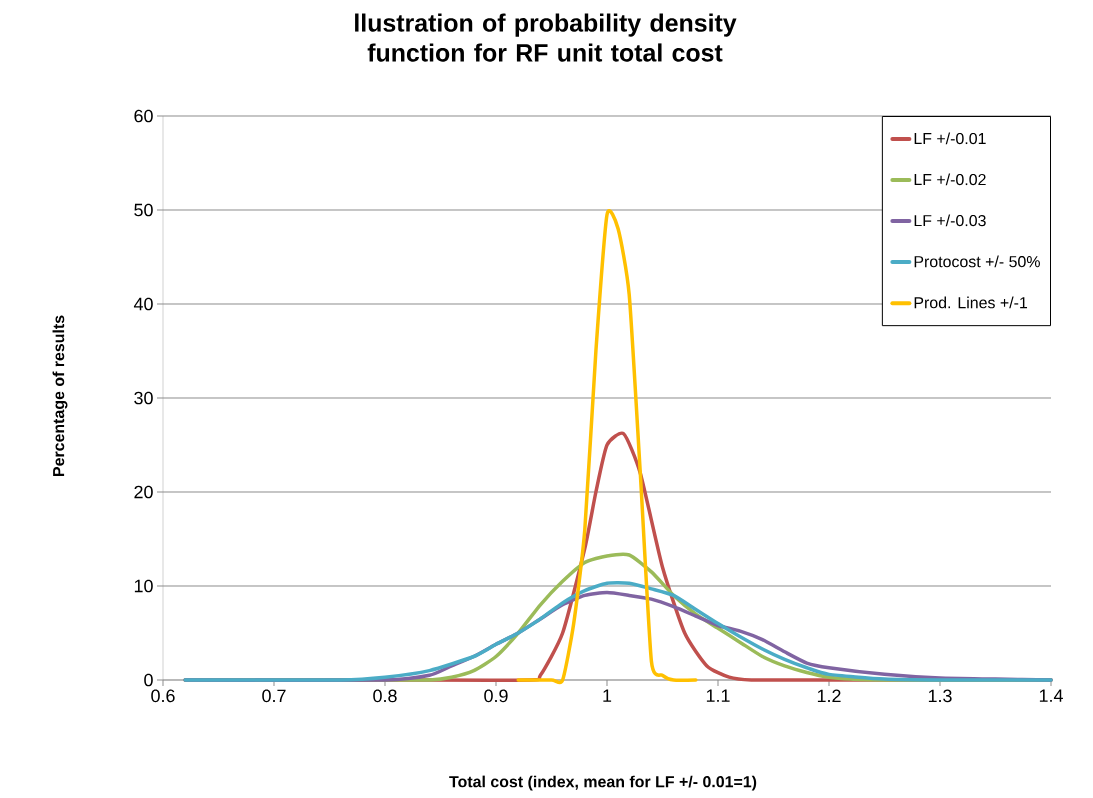  Describe the element at coordinates (143, 304) in the screenshot. I see `y-tick-label: 40` at that location.